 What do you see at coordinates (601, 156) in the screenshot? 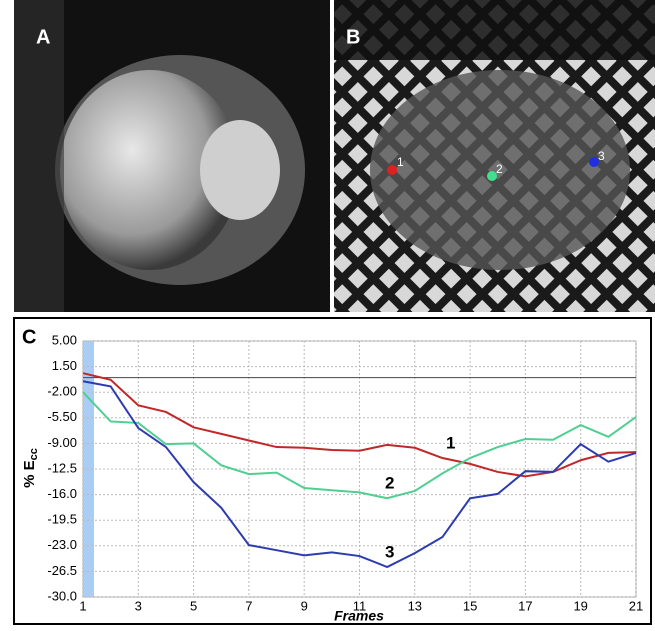
I see `marker-label: 3` at bounding box center [601, 156].